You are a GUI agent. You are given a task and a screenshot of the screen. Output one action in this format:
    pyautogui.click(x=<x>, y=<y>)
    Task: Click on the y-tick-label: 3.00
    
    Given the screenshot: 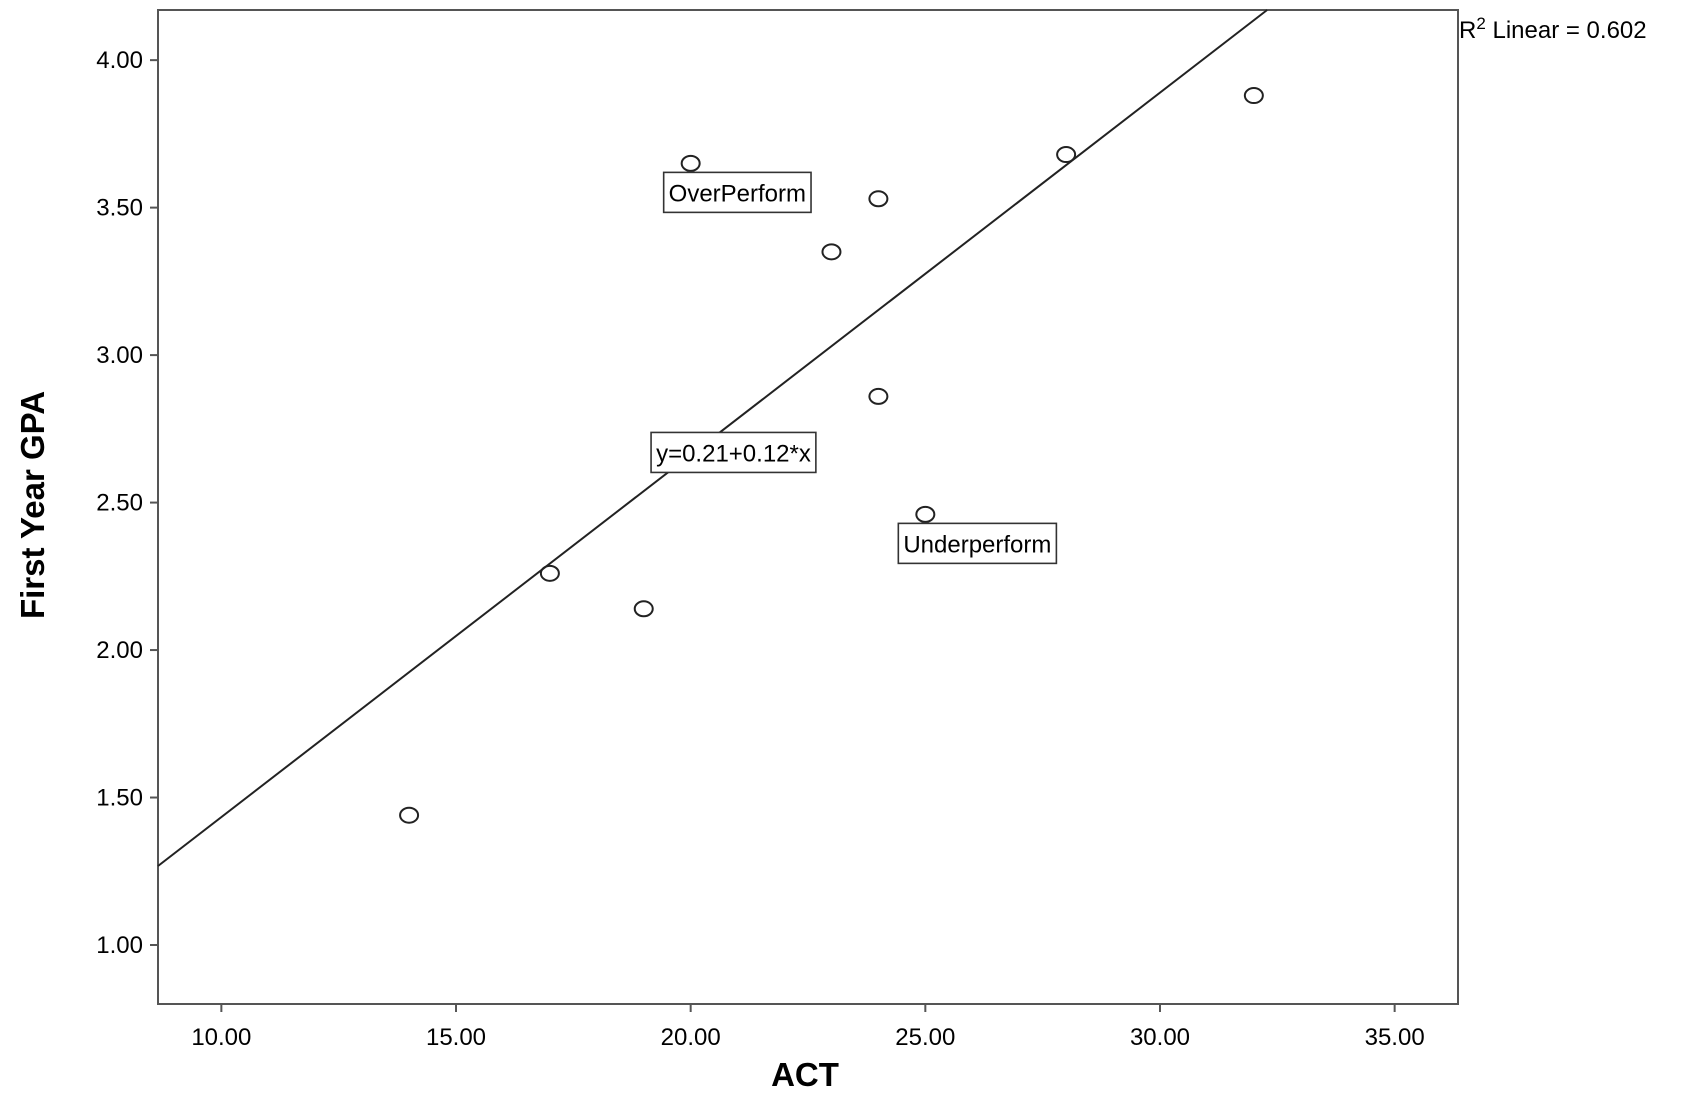 What is the action you would take?
    pyautogui.click(x=119, y=355)
    